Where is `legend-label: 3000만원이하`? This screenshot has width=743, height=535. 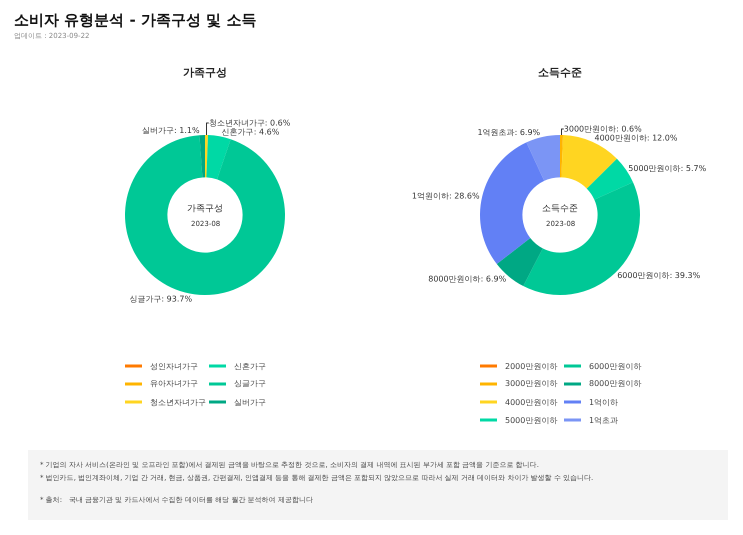
legend-label: 3000만원이하 is located at coordinates (531, 383).